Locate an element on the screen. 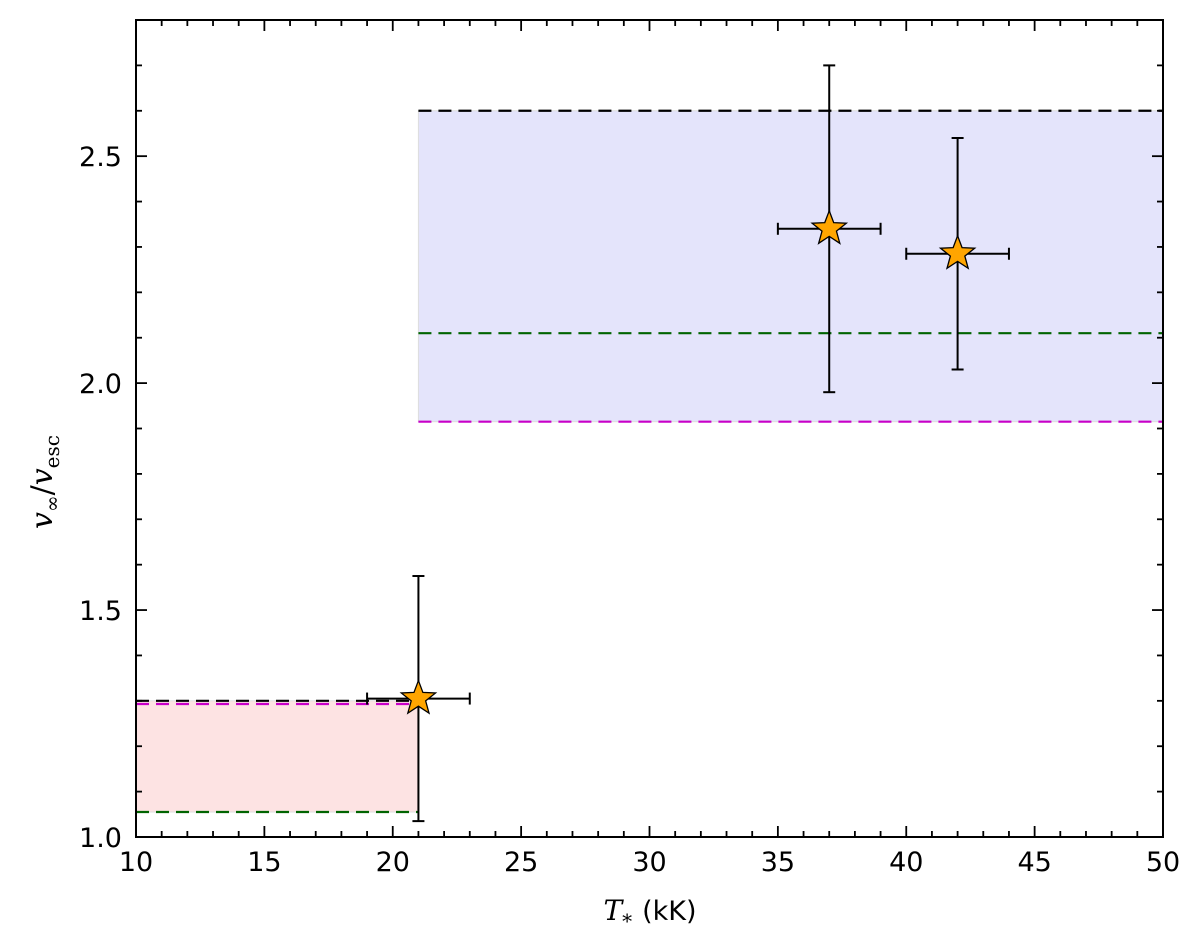 The width and height of the screenshot is (1200, 948). x-tick-label: 35 is located at coordinates (778, 862).